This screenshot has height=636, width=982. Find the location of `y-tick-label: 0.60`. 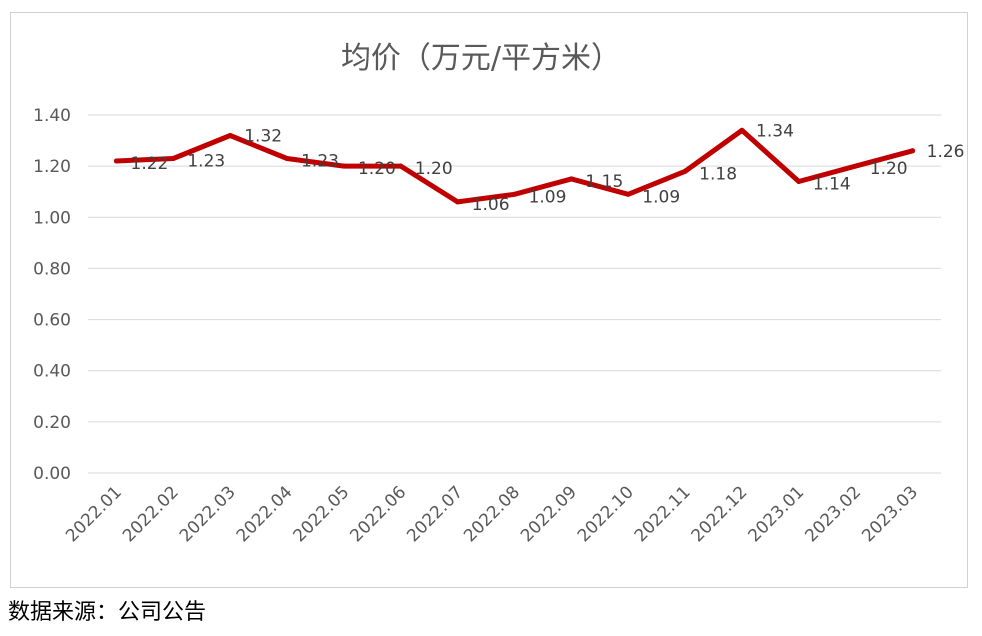

y-tick-label: 0.60 is located at coordinates (52, 321).